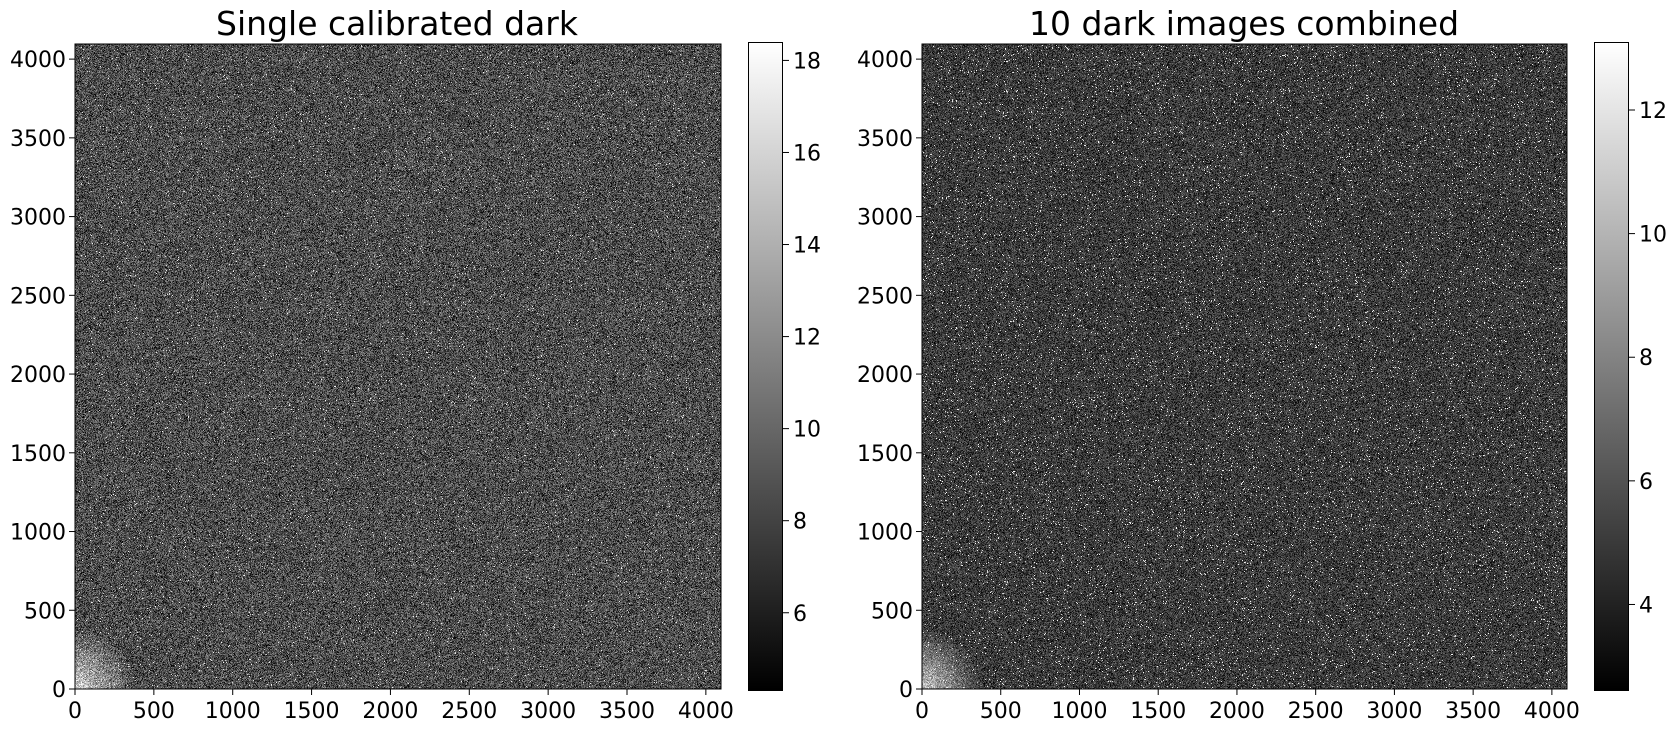 Image resolution: width=1674 pixels, height=731 pixels. I want to click on right-y-tick-label: 2500, so click(885, 296).